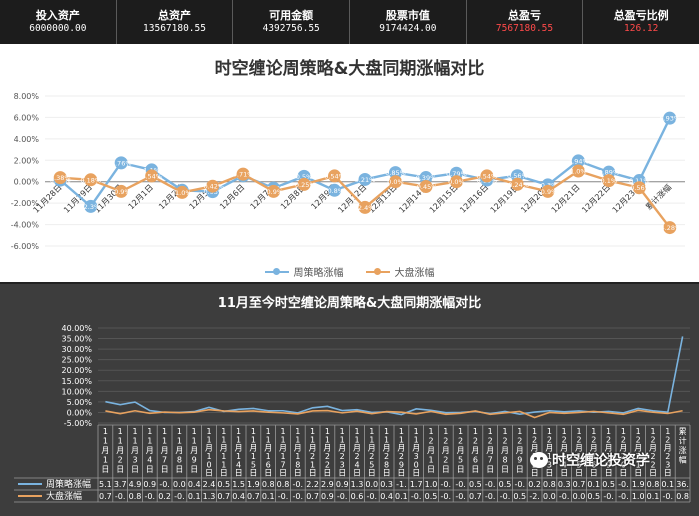 Image resolution: width=699 pixels, height=516 pixels. I want to click on chart2-series-0-cell: 1.9, so click(253, 484).